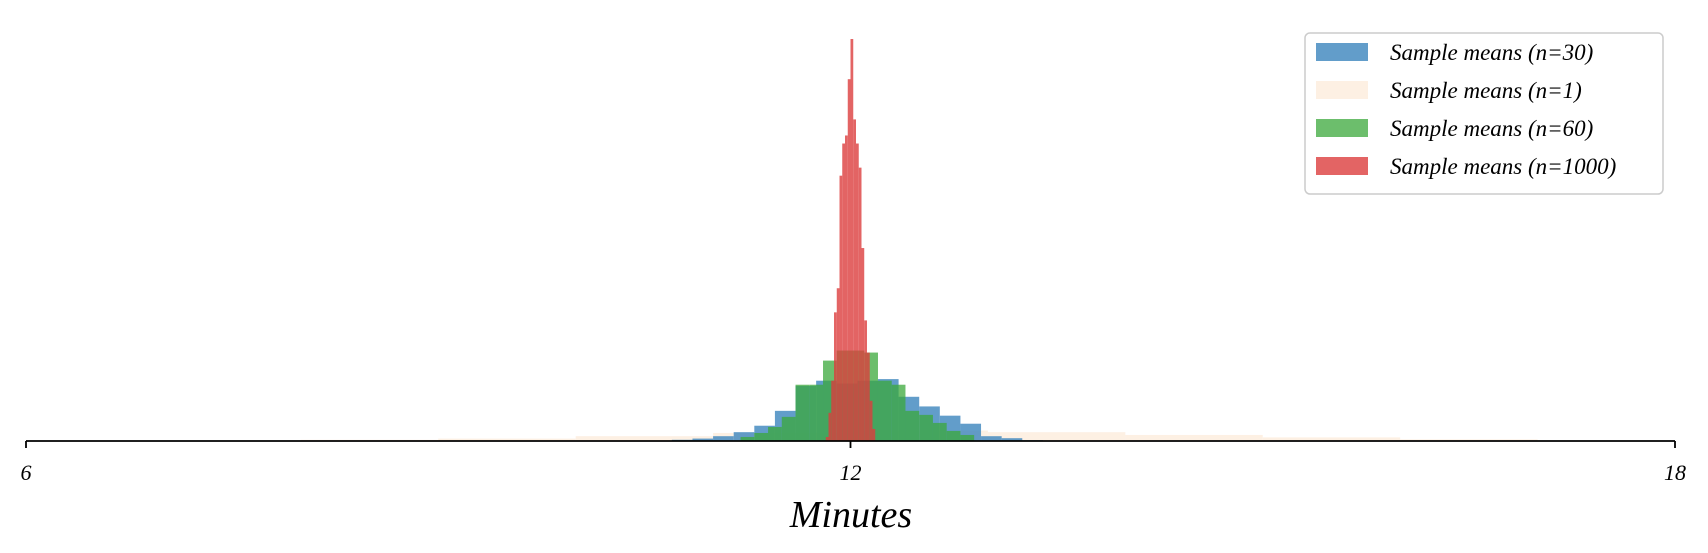 The width and height of the screenshot is (1708, 553). Describe the element at coordinates (26, 472) in the screenshot. I see `x-tick-label: 6` at that location.